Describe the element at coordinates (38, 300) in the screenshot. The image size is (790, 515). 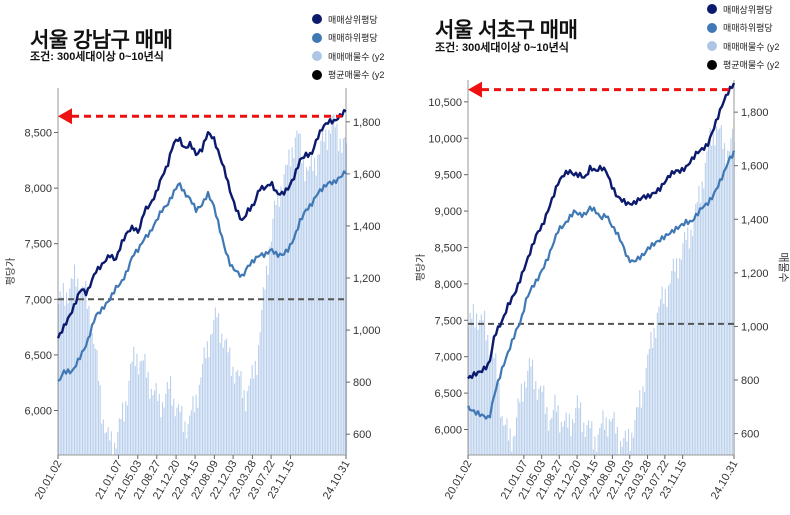
I see `y-tick-label: 7,000` at that location.